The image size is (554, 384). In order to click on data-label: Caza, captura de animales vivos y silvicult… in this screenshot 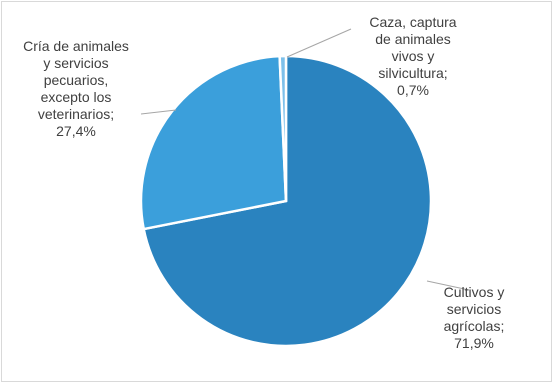, I will do `click(412, 56)`.